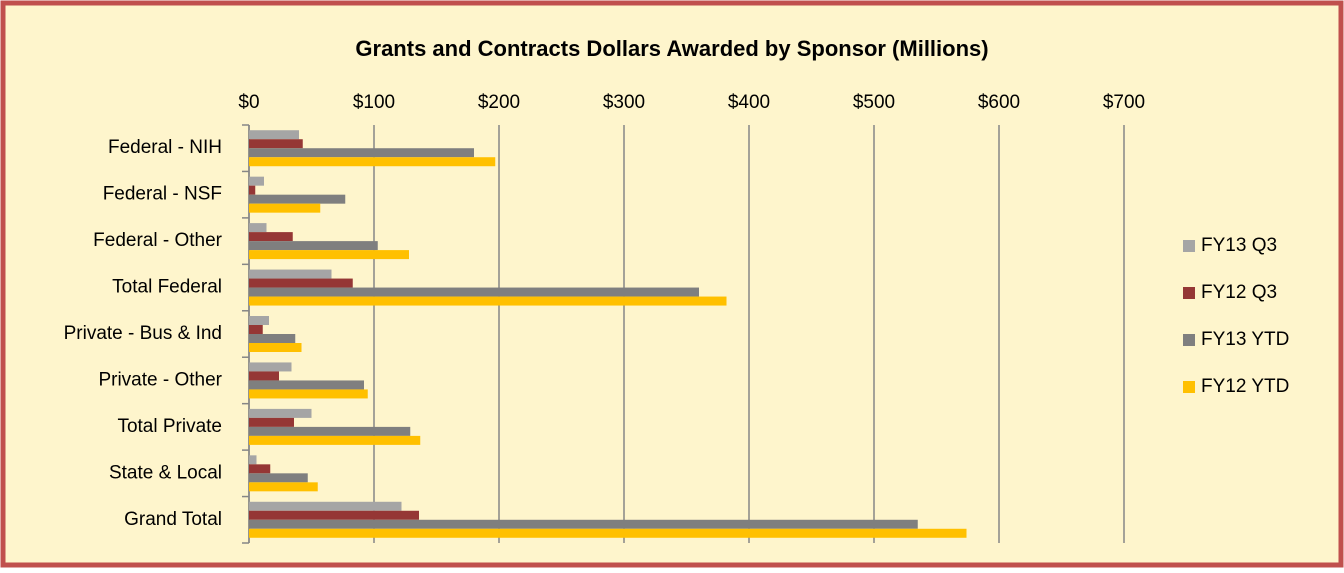 The image size is (1344, 573). Describe the element at coordinates (1239, 292) in the screenshot. I see `legend-label: FY12 Q3` at that location.